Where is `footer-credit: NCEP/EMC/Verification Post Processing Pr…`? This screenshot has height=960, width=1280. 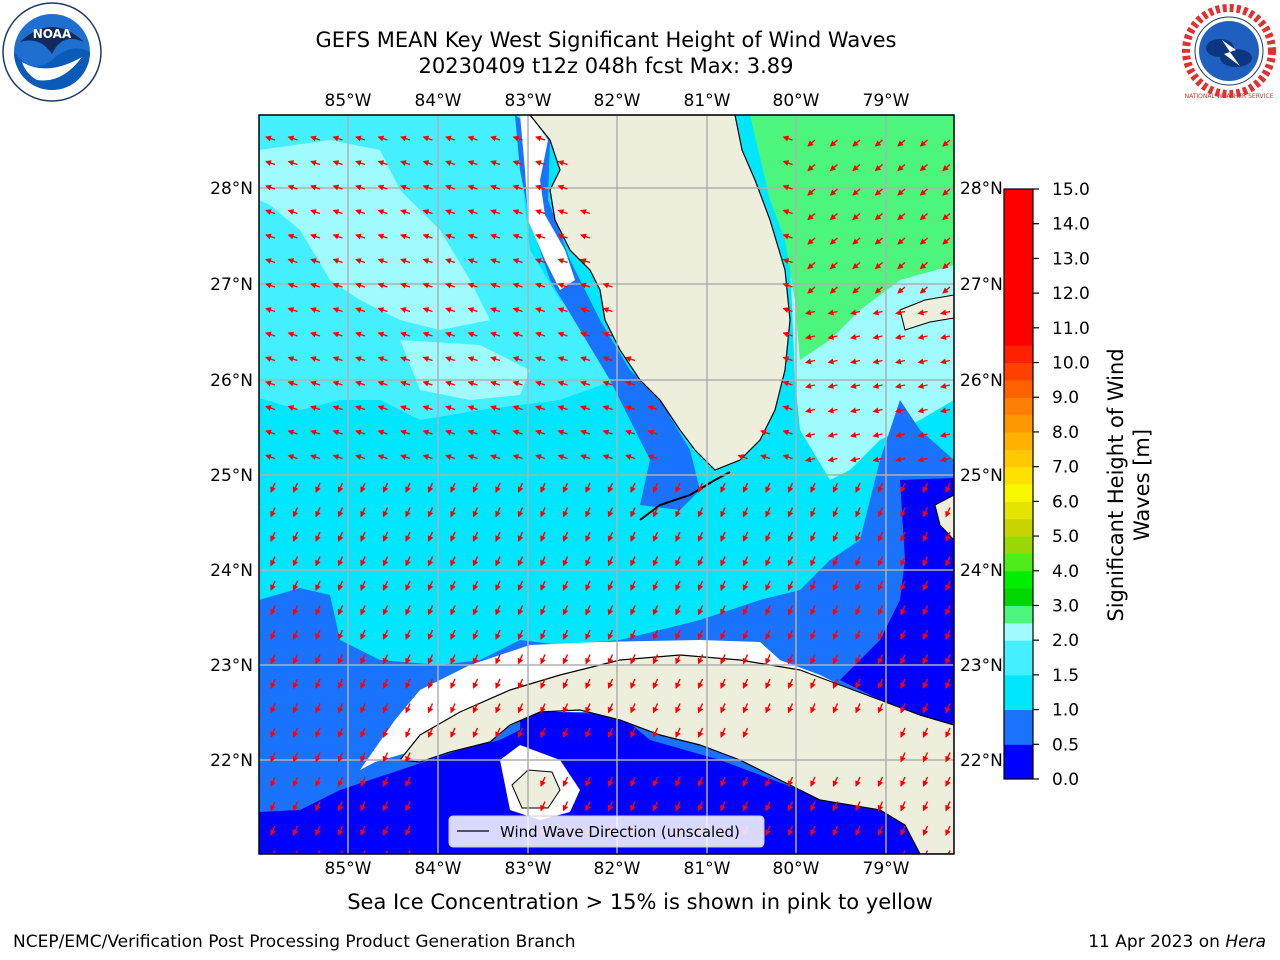
footer-credit: NCEP/EMC/Verification Post Processing Pr… is located at coordinates (294, 942).